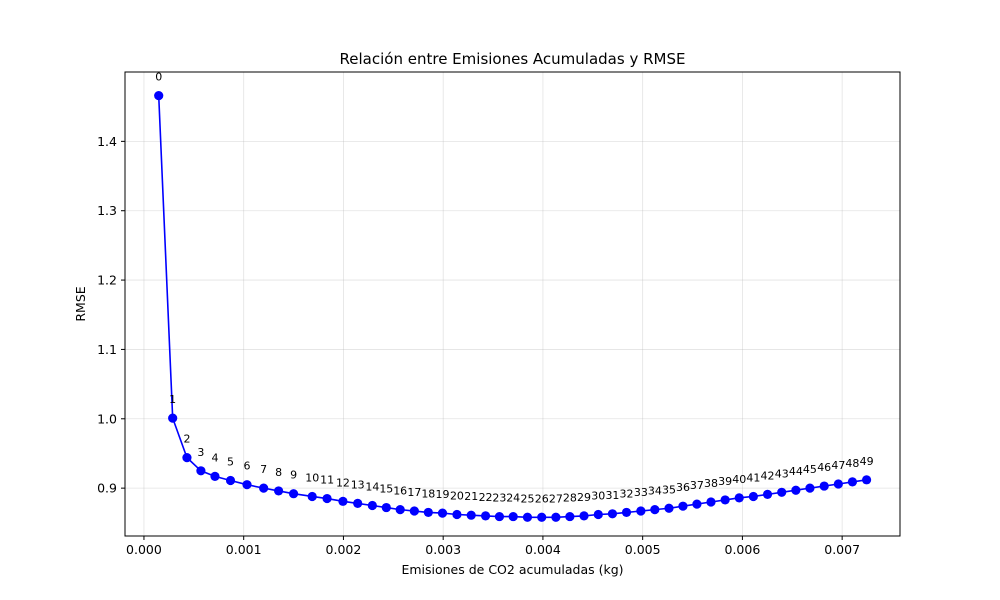 The height and width of the screenshot is (600, 1000). What do you see at coordinates (768, 475) in the screenshot?
I see `point-label: 42` at bounding box center [768, 475].